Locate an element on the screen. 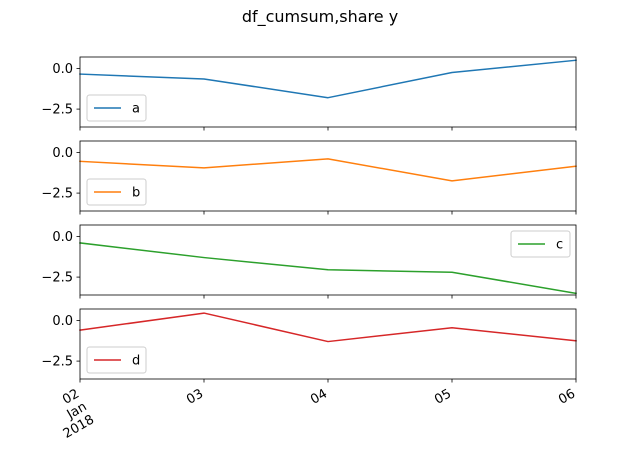  x-tick-label-line: 03 is located at coordinates (195, 396).